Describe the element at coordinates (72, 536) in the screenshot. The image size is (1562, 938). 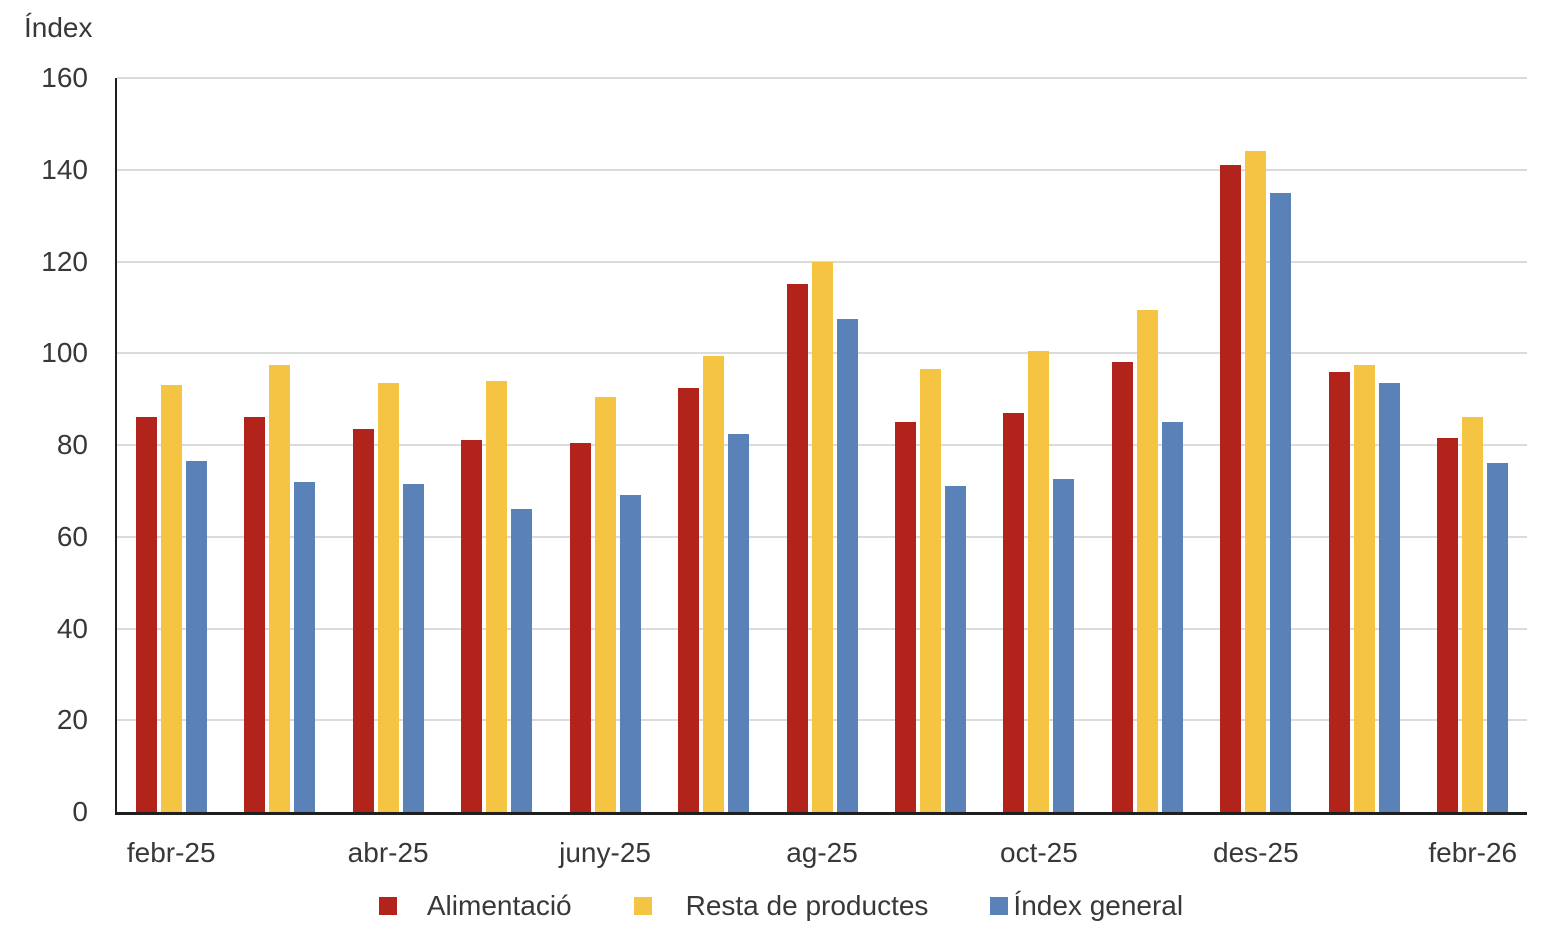
I see `y-axis-tick-label: 60` at that location.